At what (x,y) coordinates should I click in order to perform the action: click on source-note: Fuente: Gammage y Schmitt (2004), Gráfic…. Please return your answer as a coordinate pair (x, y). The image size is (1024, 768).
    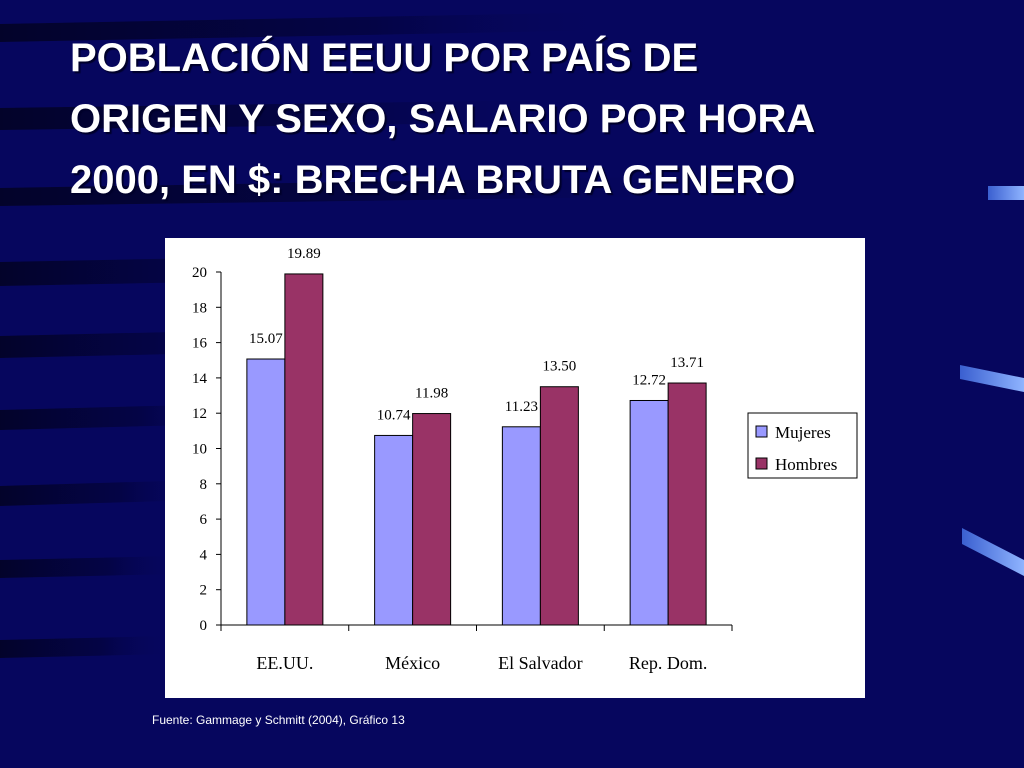
    Looking at the image, I should click on (278, 720).